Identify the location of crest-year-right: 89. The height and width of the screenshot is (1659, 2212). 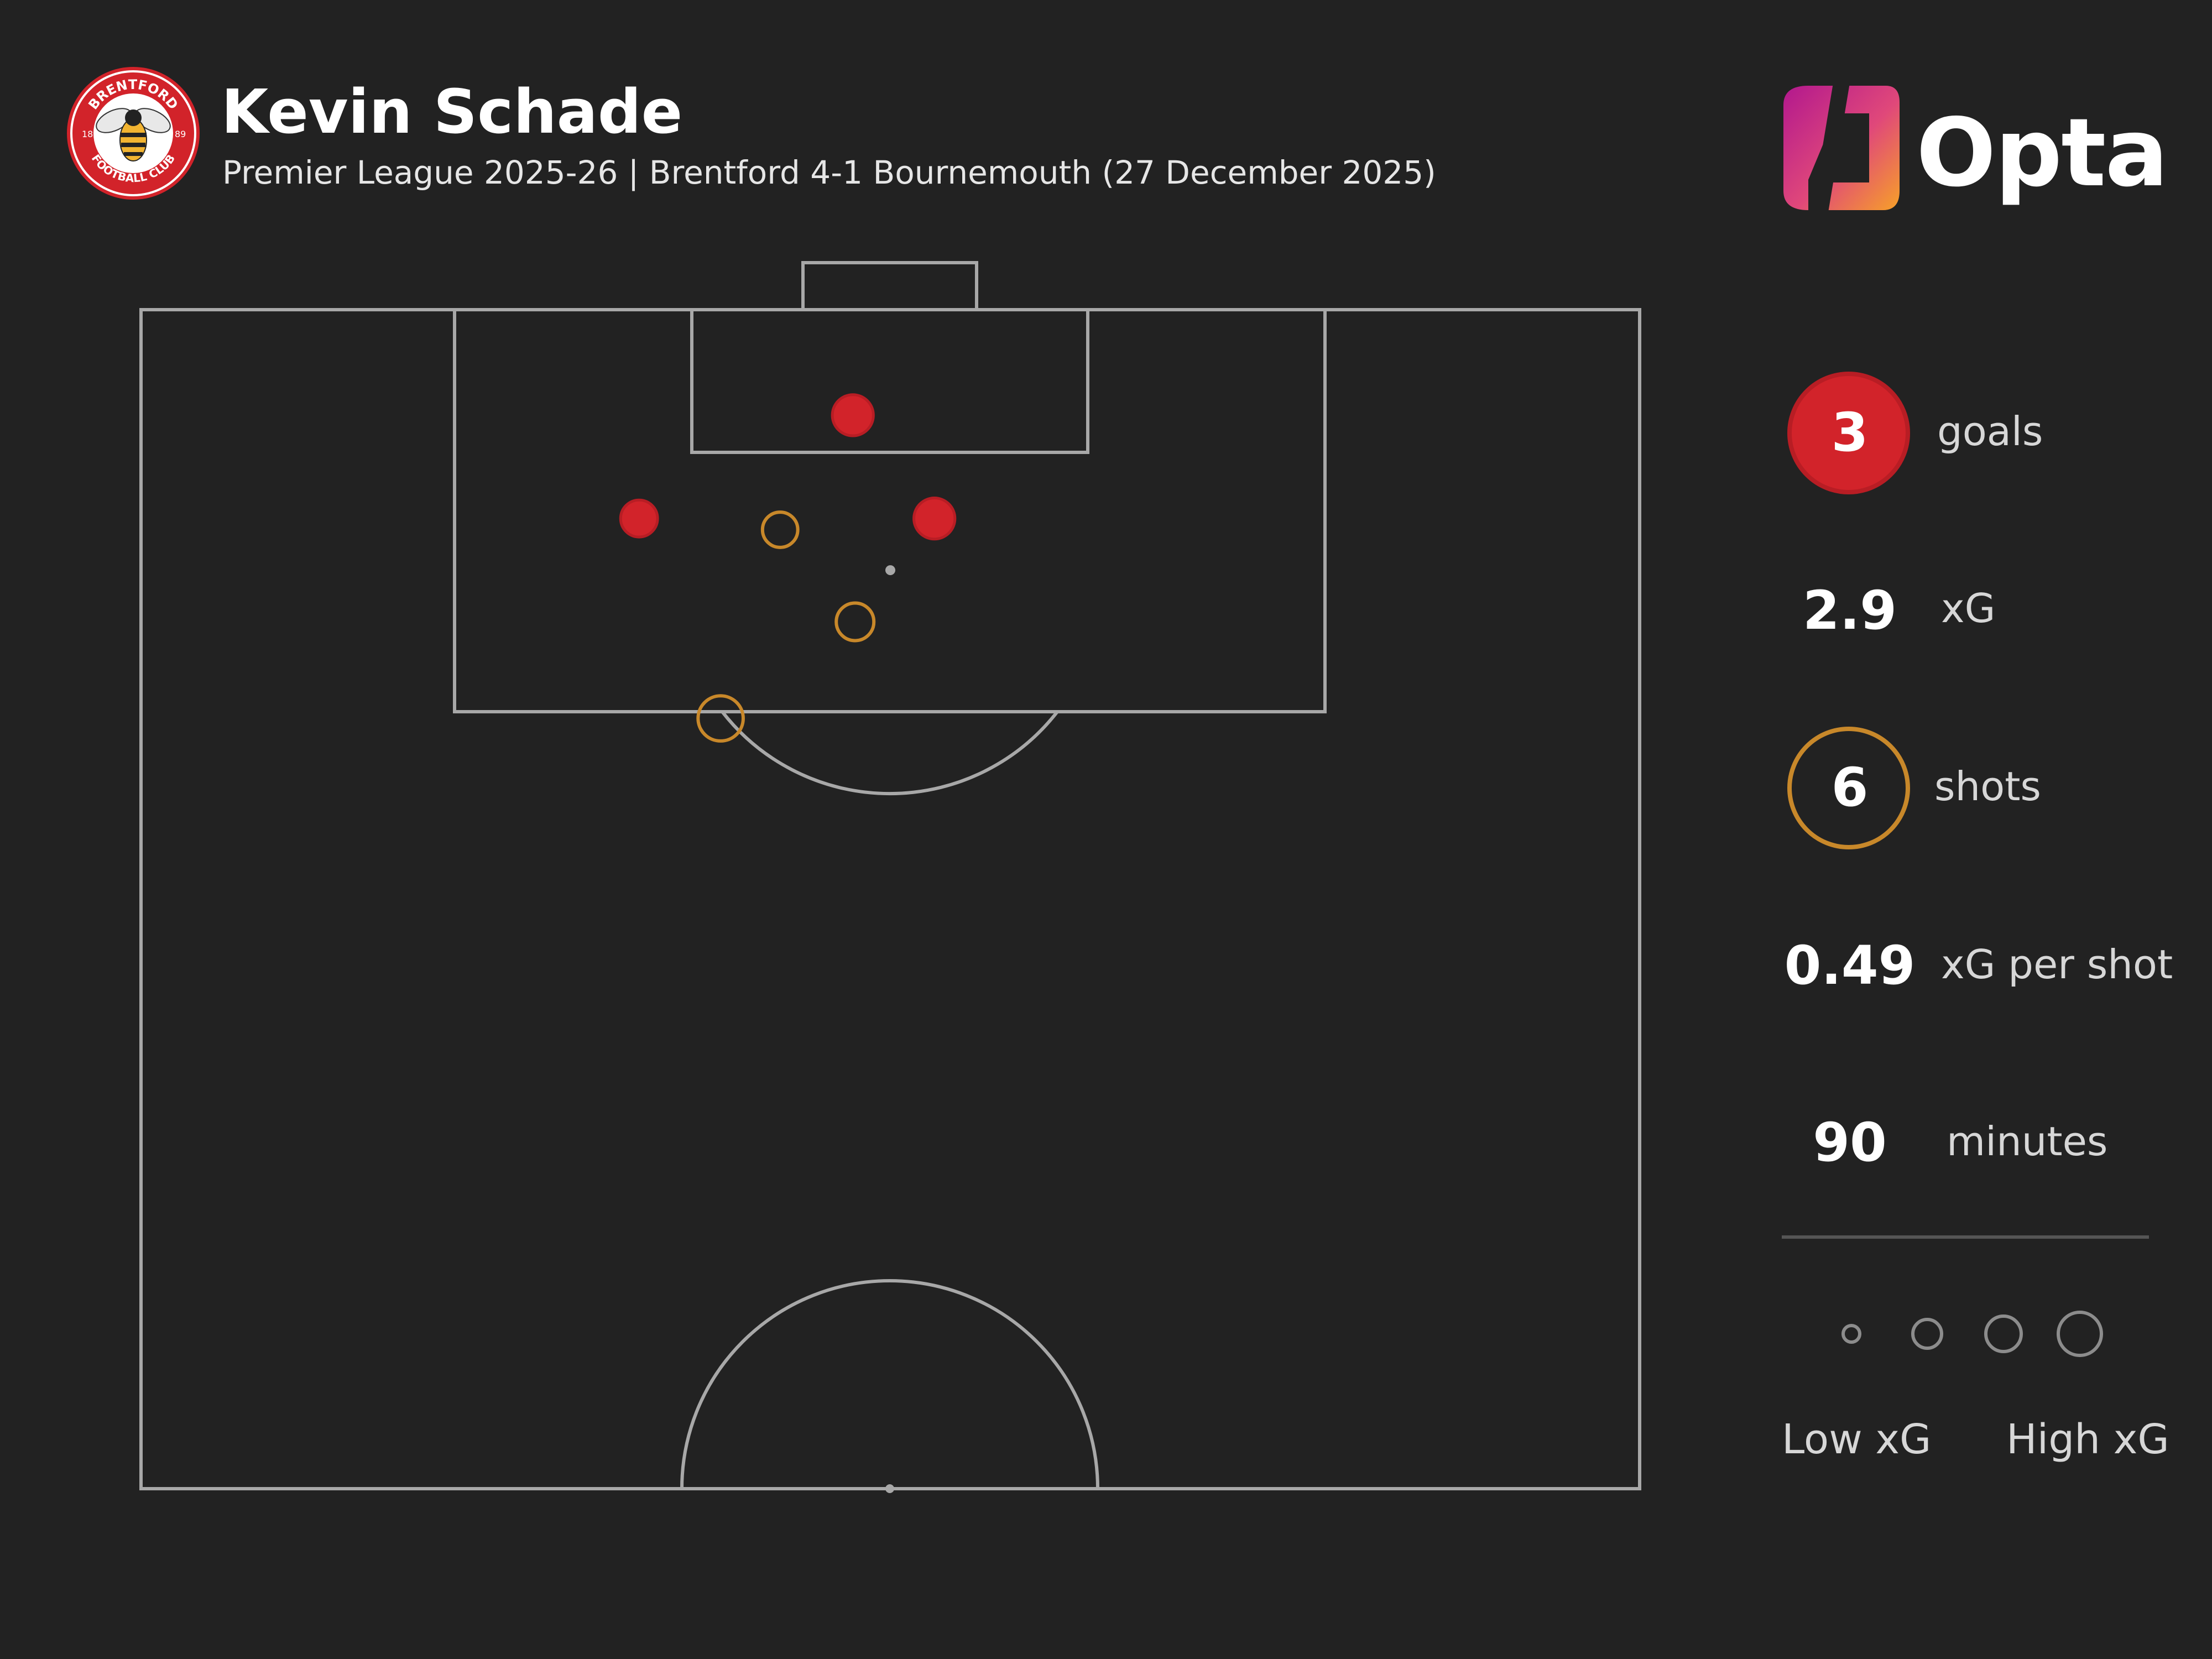
(181, 134).